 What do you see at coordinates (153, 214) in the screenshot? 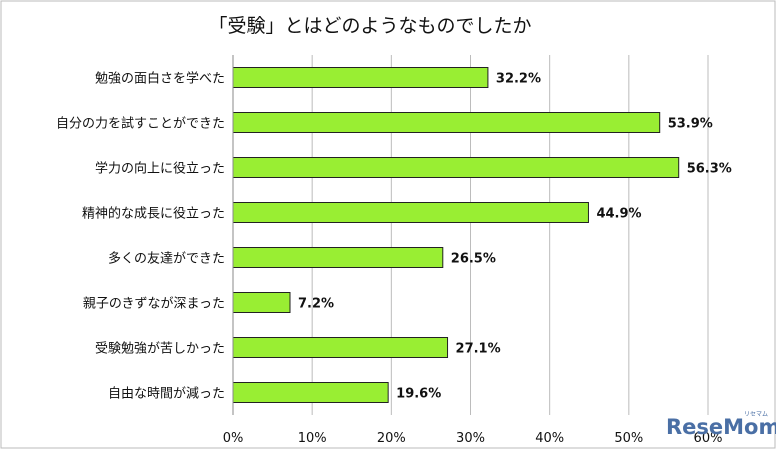
I see `category-label: 精神的な成長に役立った` at bounding box center [153, 214].